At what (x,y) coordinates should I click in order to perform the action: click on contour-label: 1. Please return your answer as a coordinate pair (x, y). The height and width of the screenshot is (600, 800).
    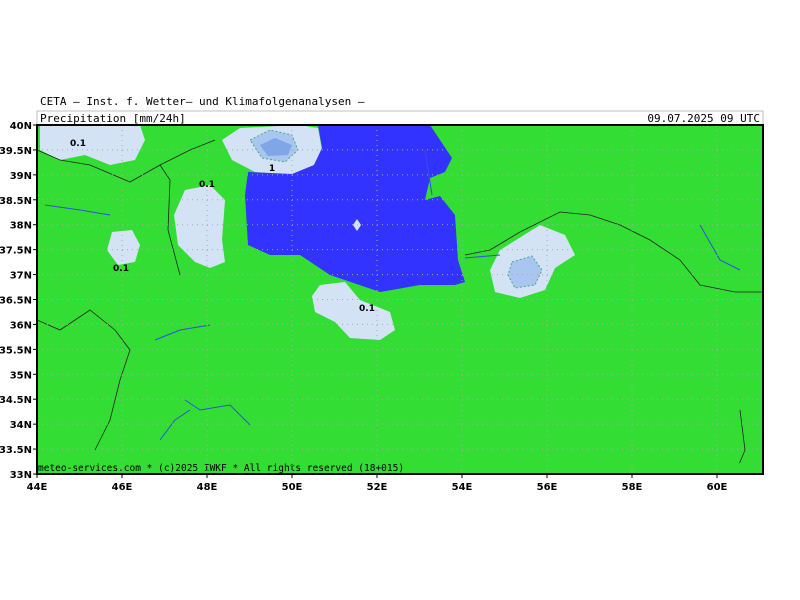
    Looking at the image, I should click on (272, 169).